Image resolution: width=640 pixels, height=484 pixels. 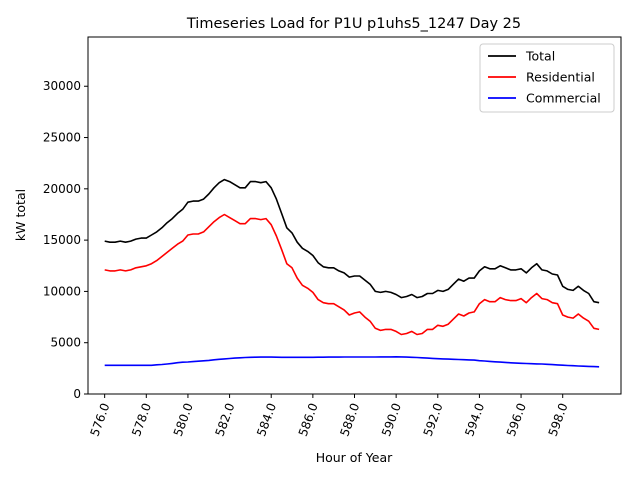 I want to click on y-tick-label: 25000, so click(x=62, y=138).